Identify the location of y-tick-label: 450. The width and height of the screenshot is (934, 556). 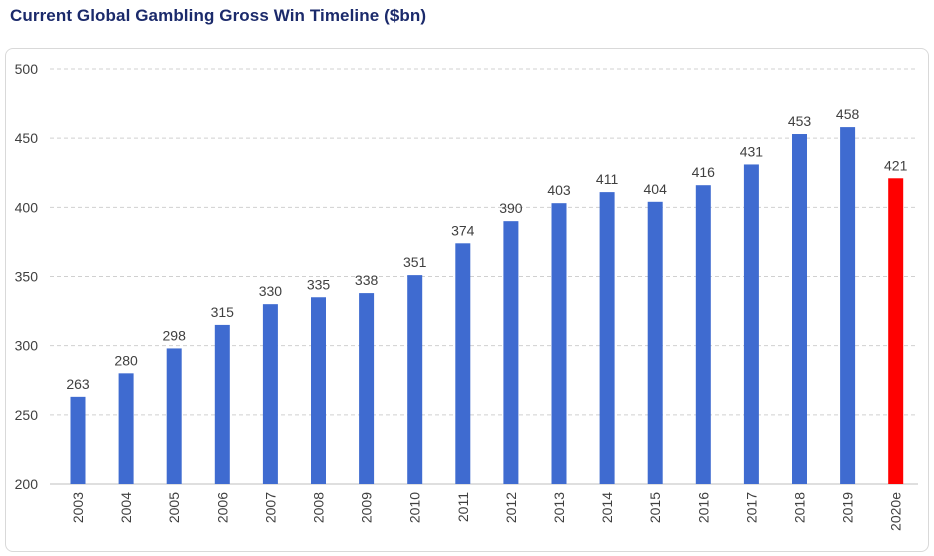
(27, 138).